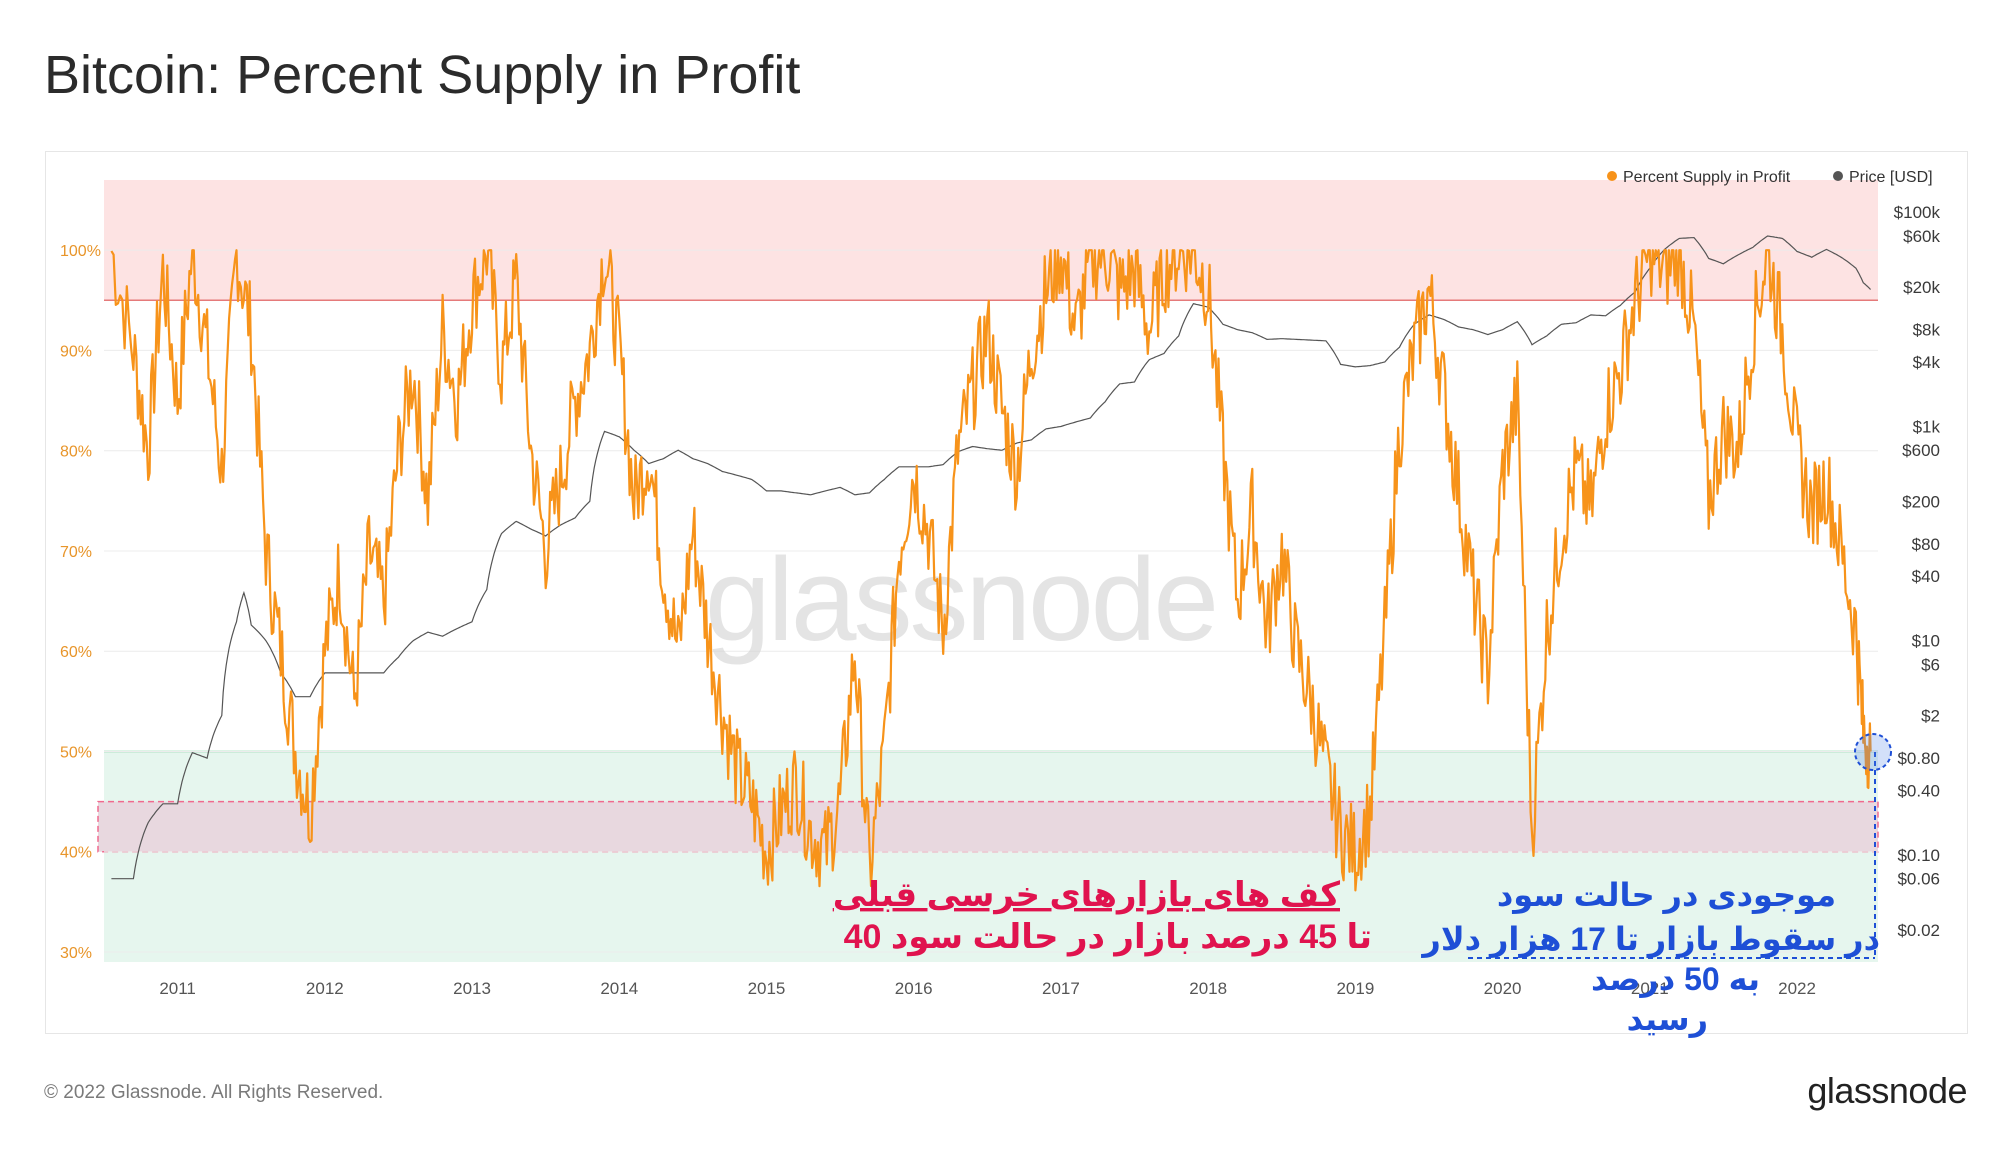 Image resolution: width=2000 pixels, height=1152 pixels. I want to click on y-right-tick: $0.10, so click(1918, 855).